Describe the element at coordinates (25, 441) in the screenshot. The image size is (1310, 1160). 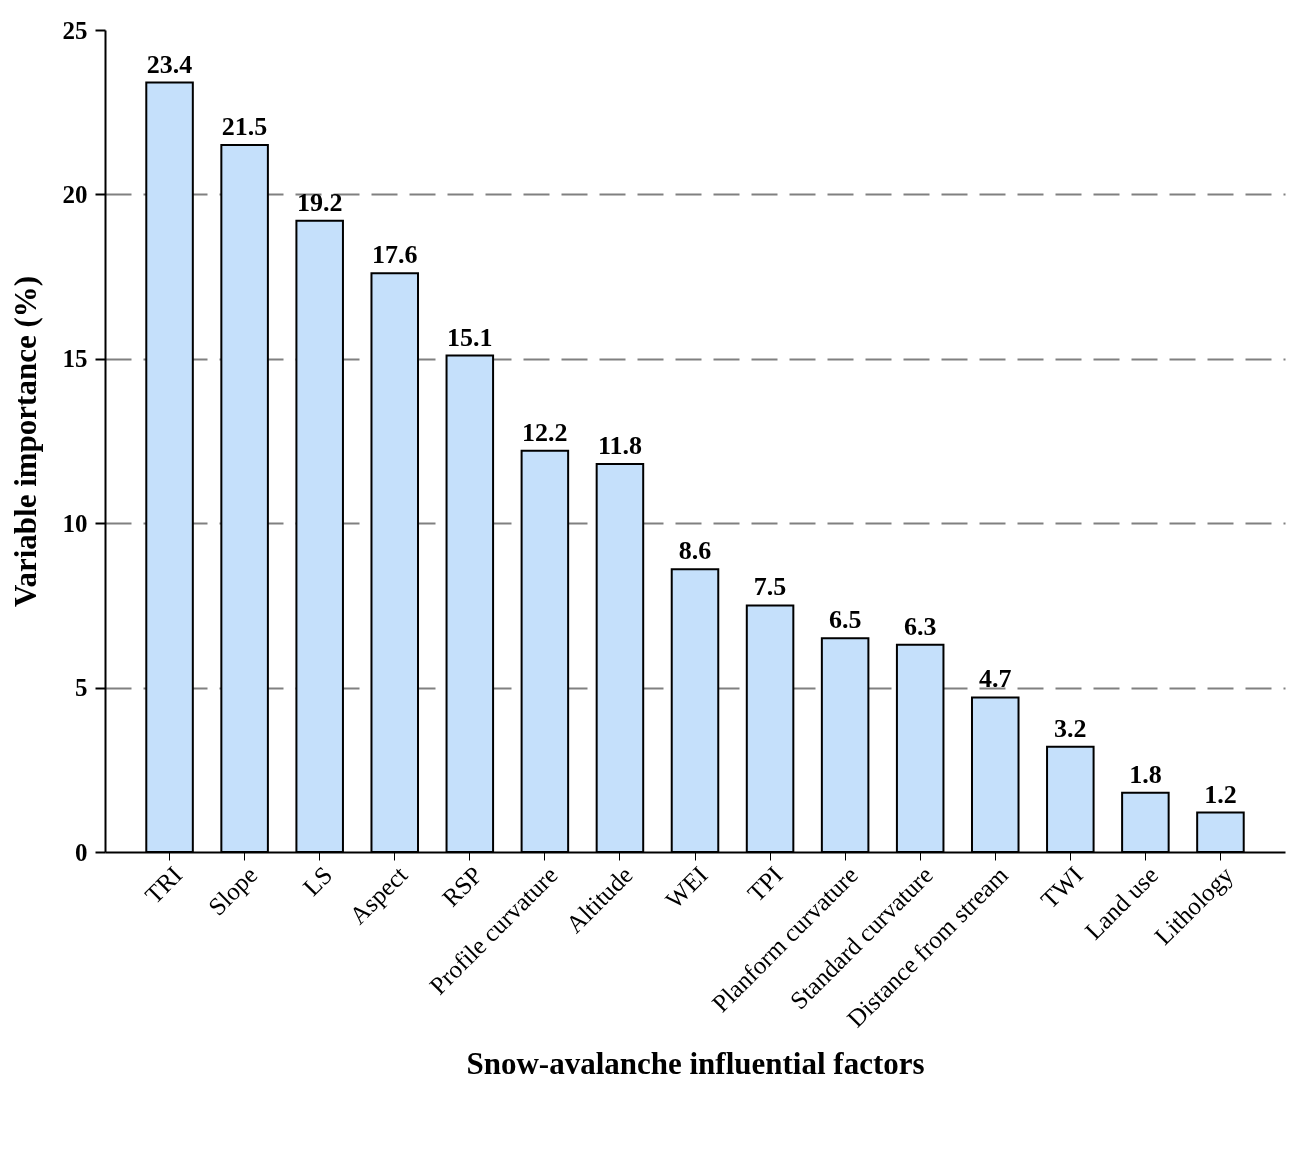
I see `y-axis-title: Variable importance (%)` at that location.